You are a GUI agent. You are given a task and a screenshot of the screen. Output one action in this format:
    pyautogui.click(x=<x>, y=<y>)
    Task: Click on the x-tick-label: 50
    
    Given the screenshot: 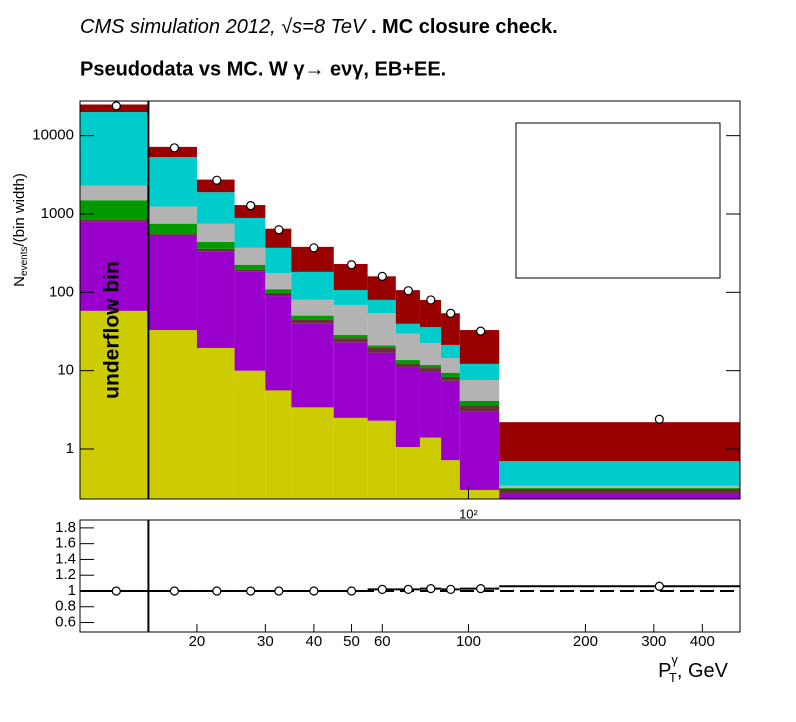 What is the action you would take?
    pyautogui.click(x=351, y=641)
    